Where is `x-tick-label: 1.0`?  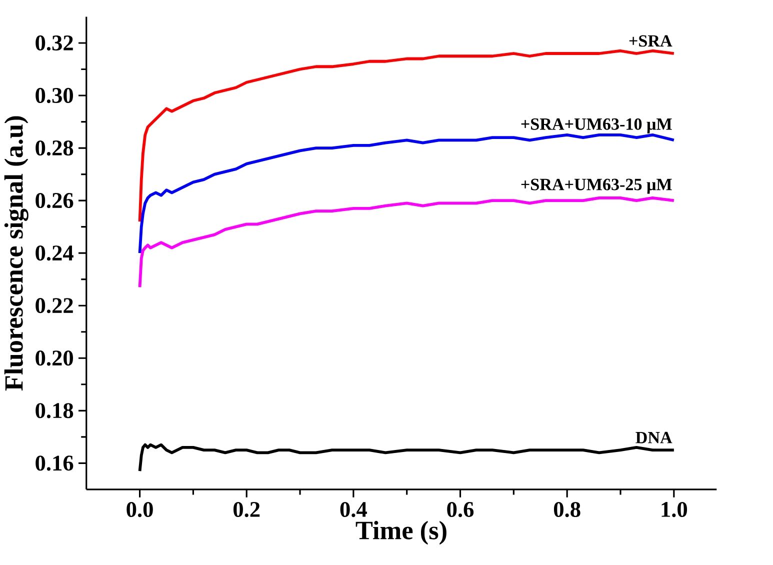
x-tick-label: 1.0 is located at coordinates (675, 509).